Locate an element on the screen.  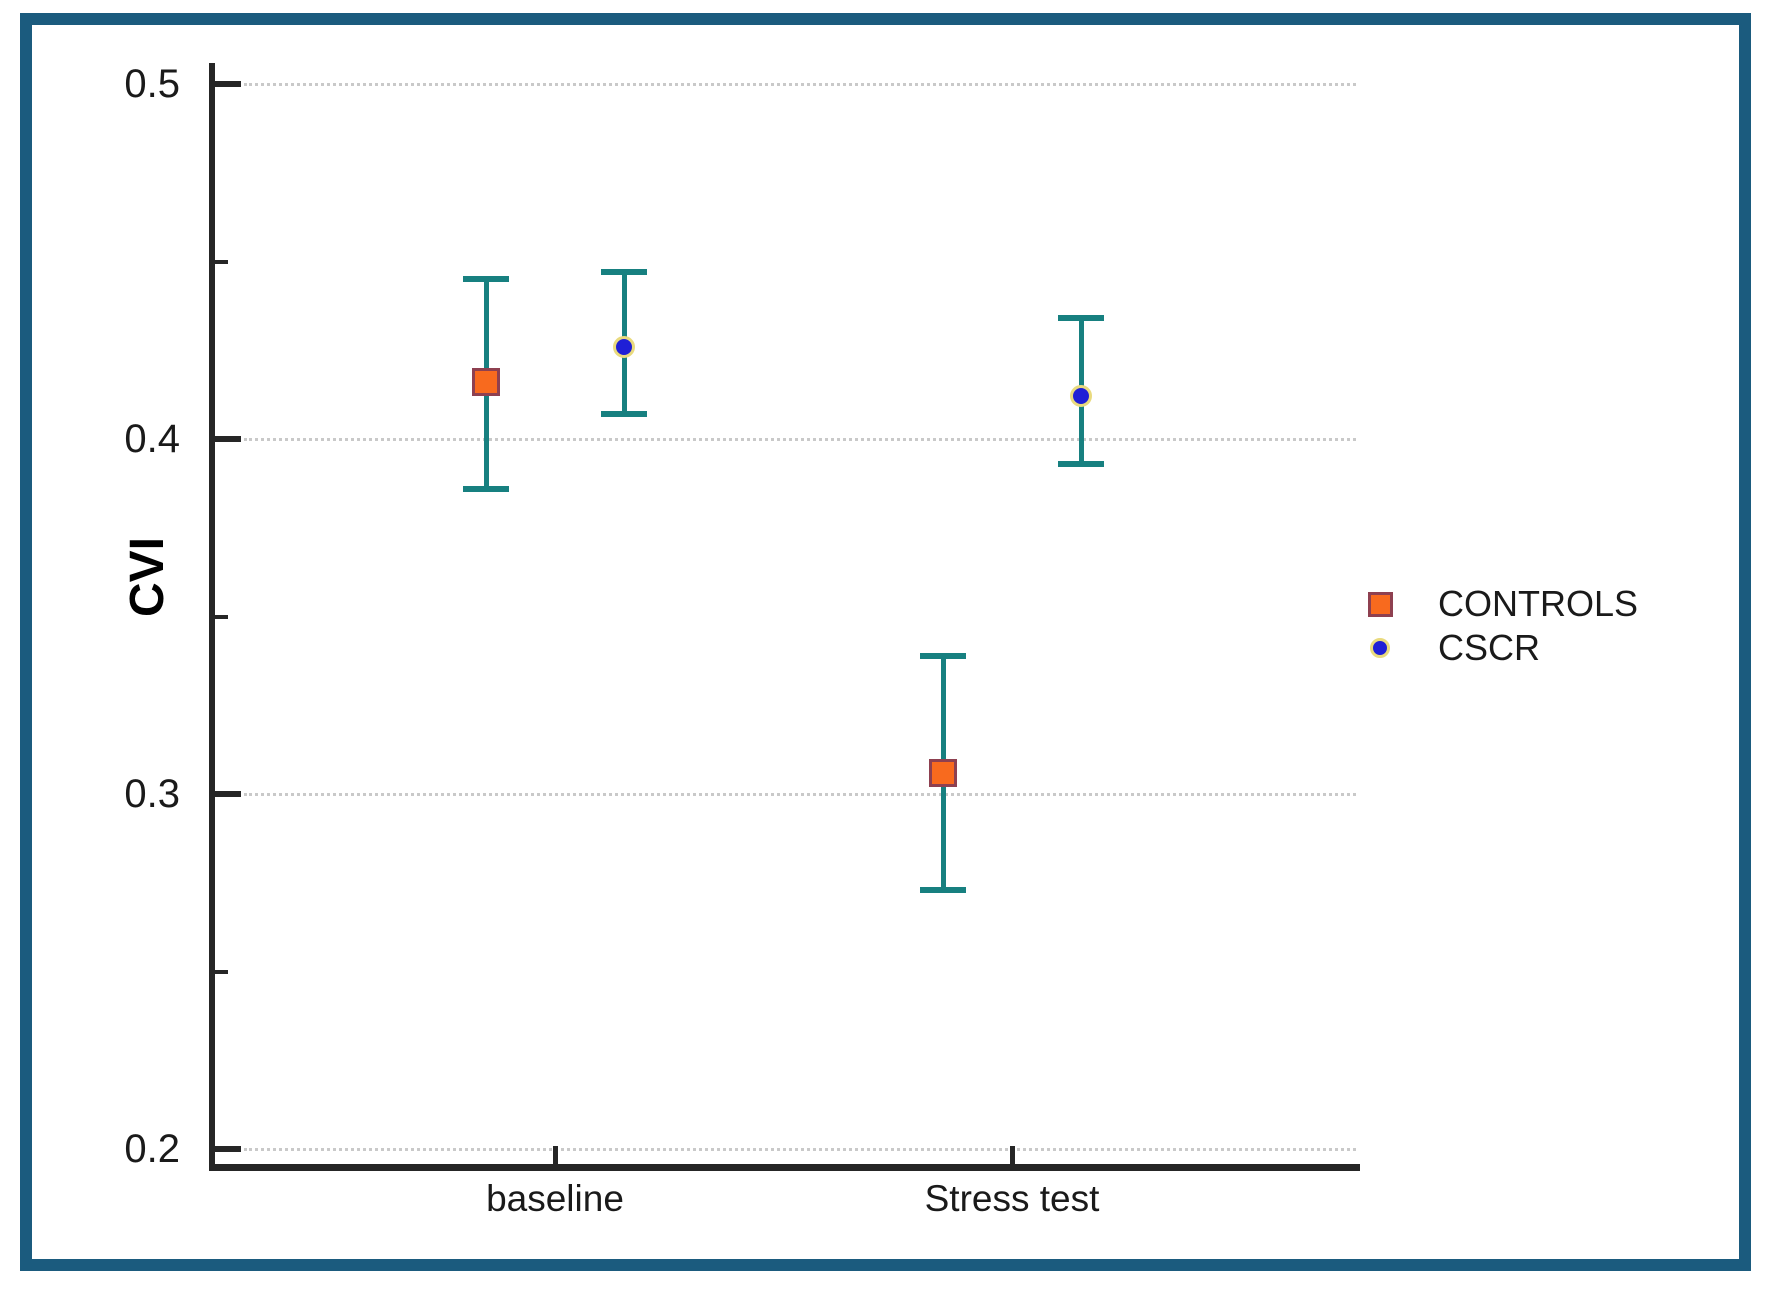
legend-item-cscr: CSCR is located at coordinates (1493, 648).